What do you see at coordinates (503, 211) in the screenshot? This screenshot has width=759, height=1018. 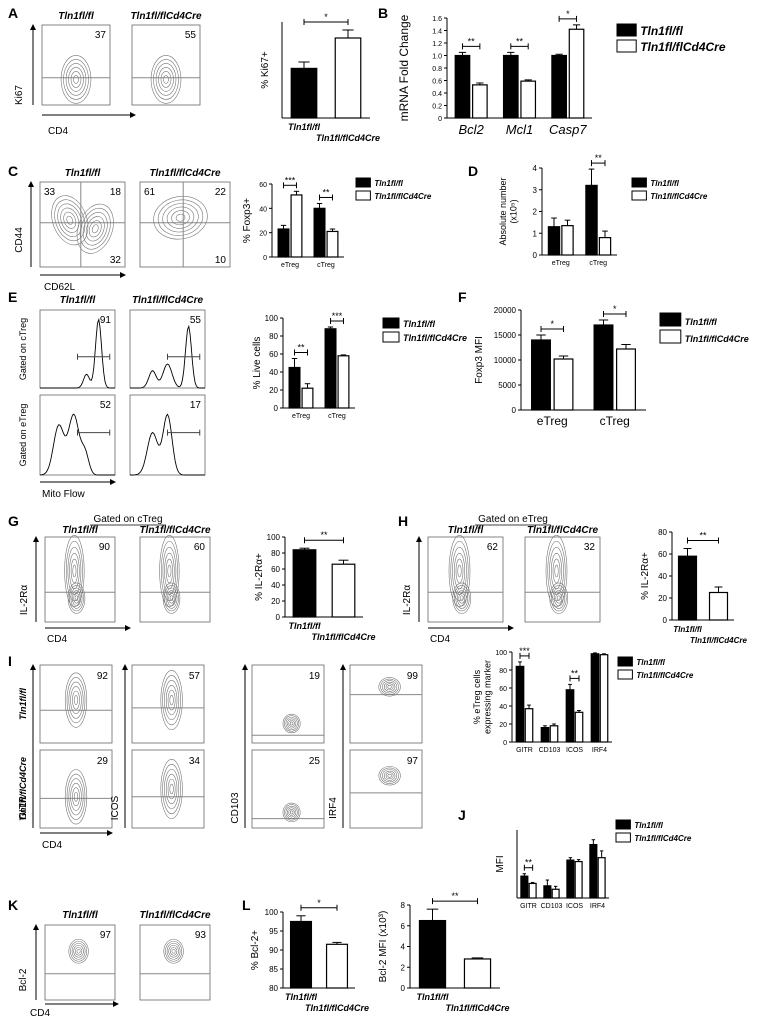 I see `y-axis-label: Absolute number` at bounding box center [503, 211].